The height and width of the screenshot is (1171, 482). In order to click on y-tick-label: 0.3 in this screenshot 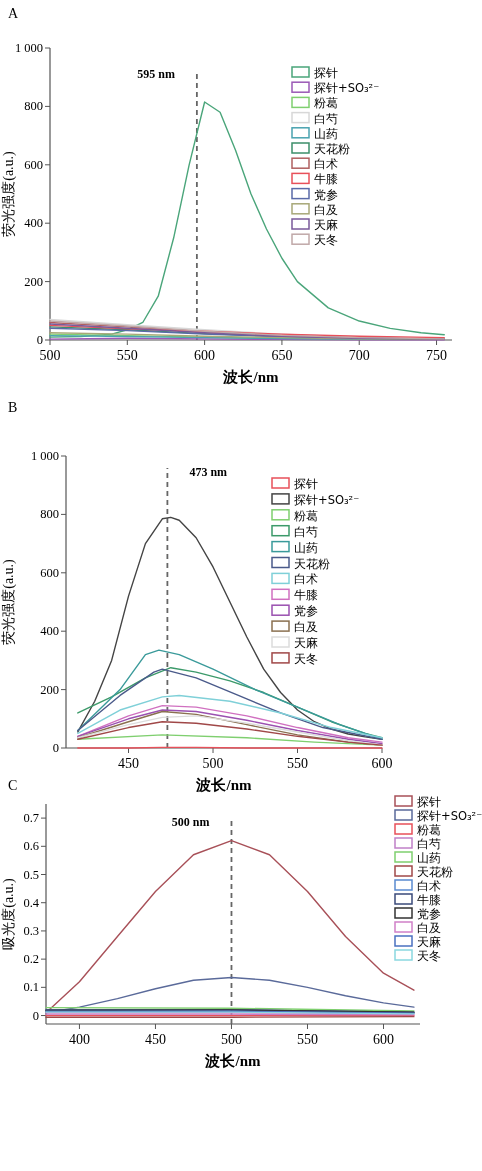, I will do `click(31, 930)`.